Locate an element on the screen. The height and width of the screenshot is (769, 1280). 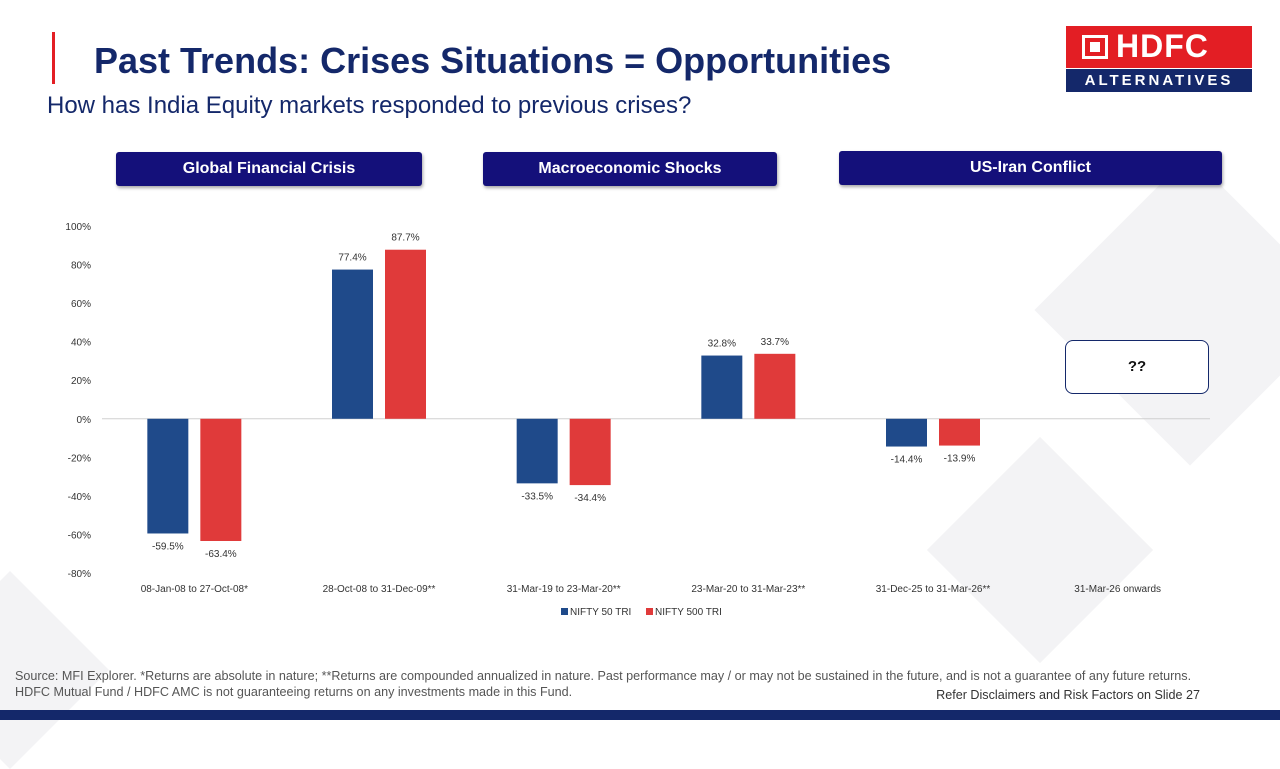
data-label: 77.4% is located at coordinates (352, 258).